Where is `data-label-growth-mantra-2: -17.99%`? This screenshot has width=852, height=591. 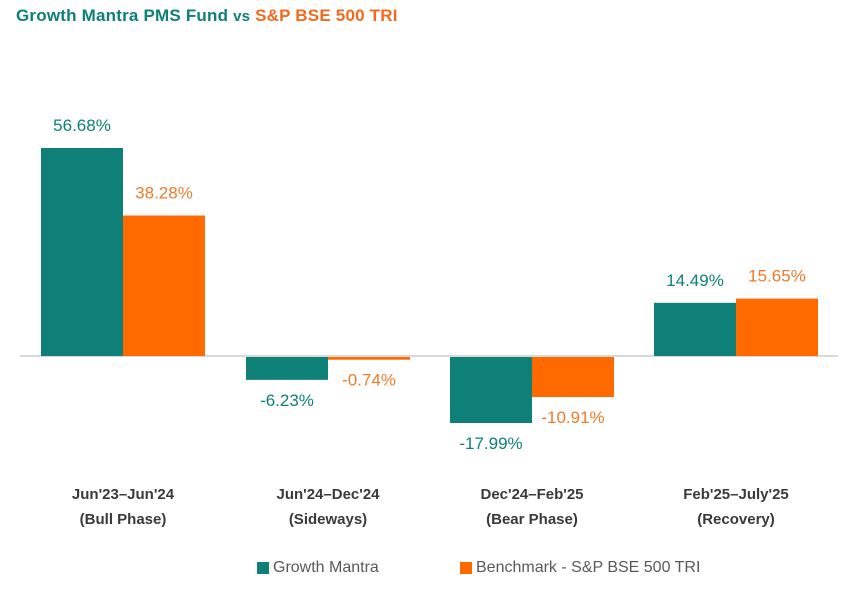
data-label-growth-mantra-2: -17.99% is located at coordinates (490, 443).